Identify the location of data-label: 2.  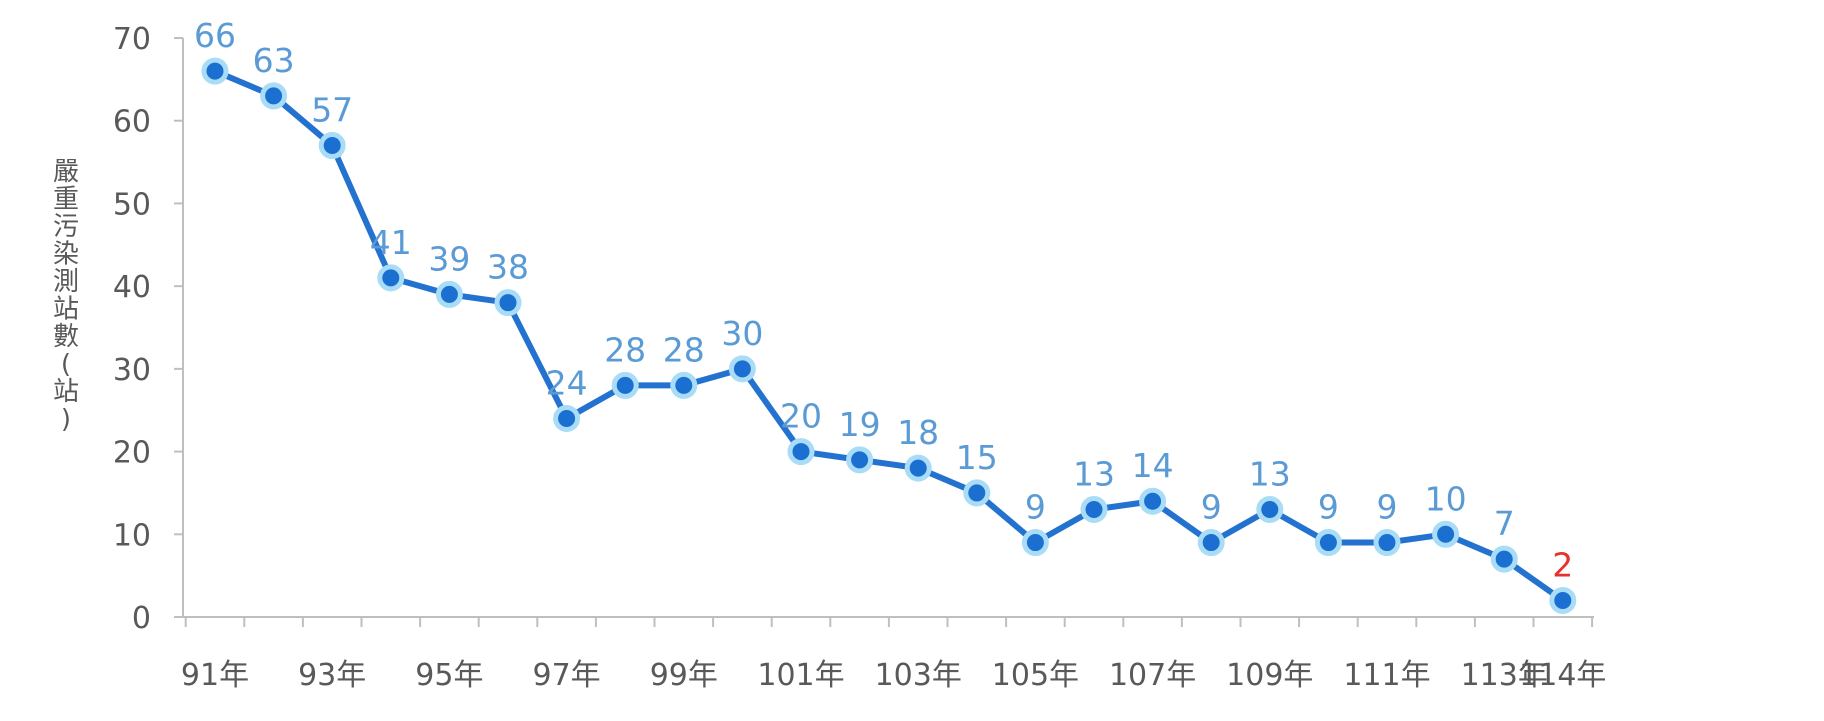
(1562, 564).